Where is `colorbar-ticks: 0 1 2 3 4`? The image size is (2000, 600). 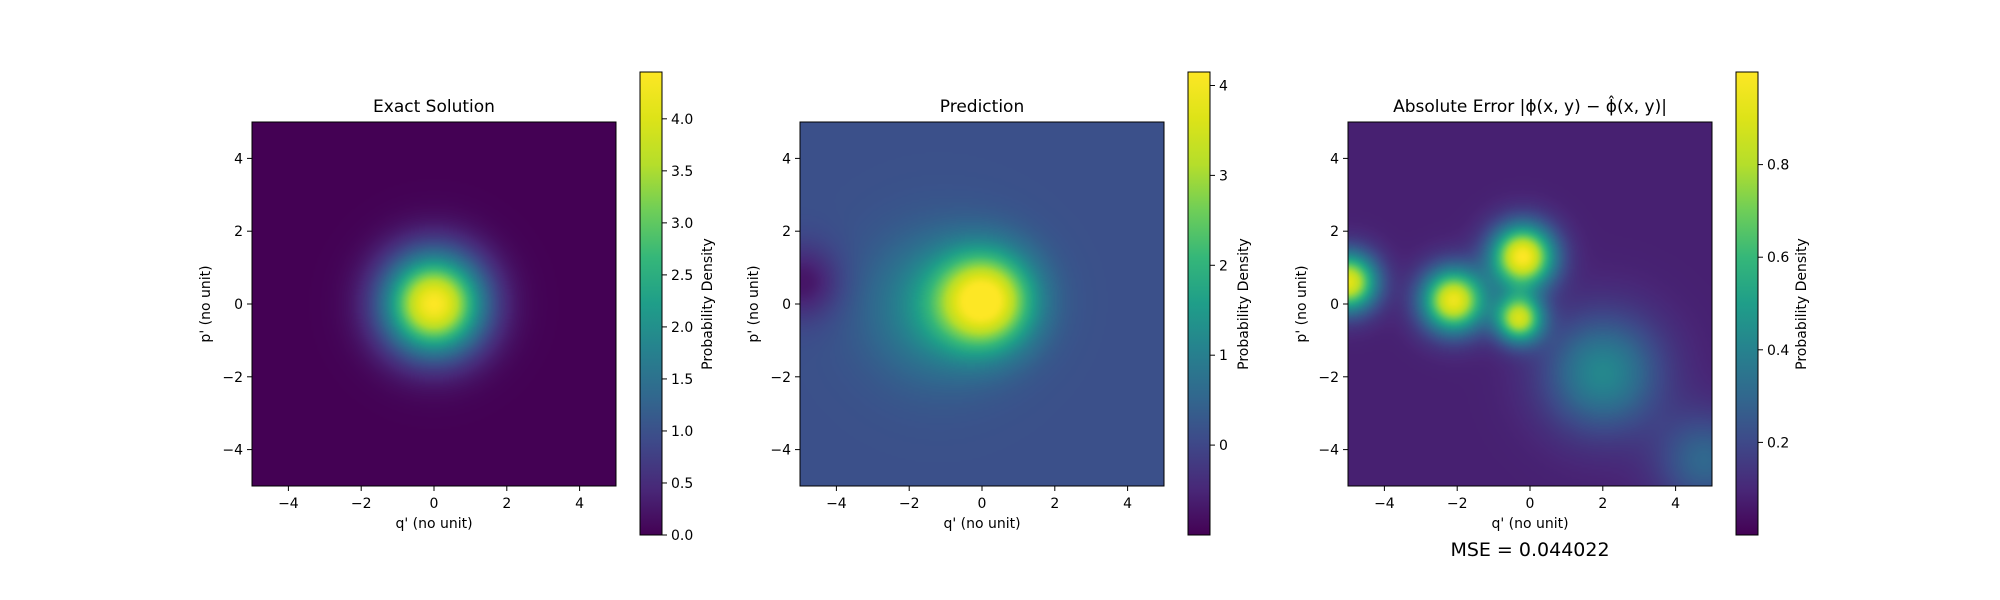
colorbar-ticks: 0 1 2 3 4 is located at coordinates (1219, 266).